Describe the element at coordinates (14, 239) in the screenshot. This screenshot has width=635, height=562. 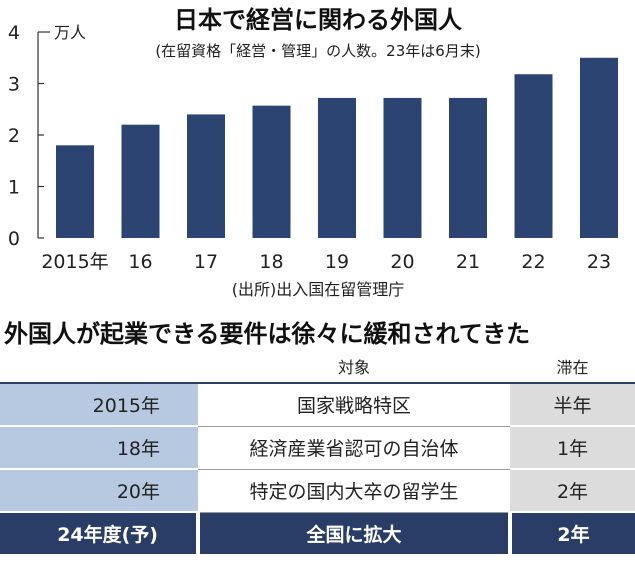
I see `y-tick-label: 0` at that location.